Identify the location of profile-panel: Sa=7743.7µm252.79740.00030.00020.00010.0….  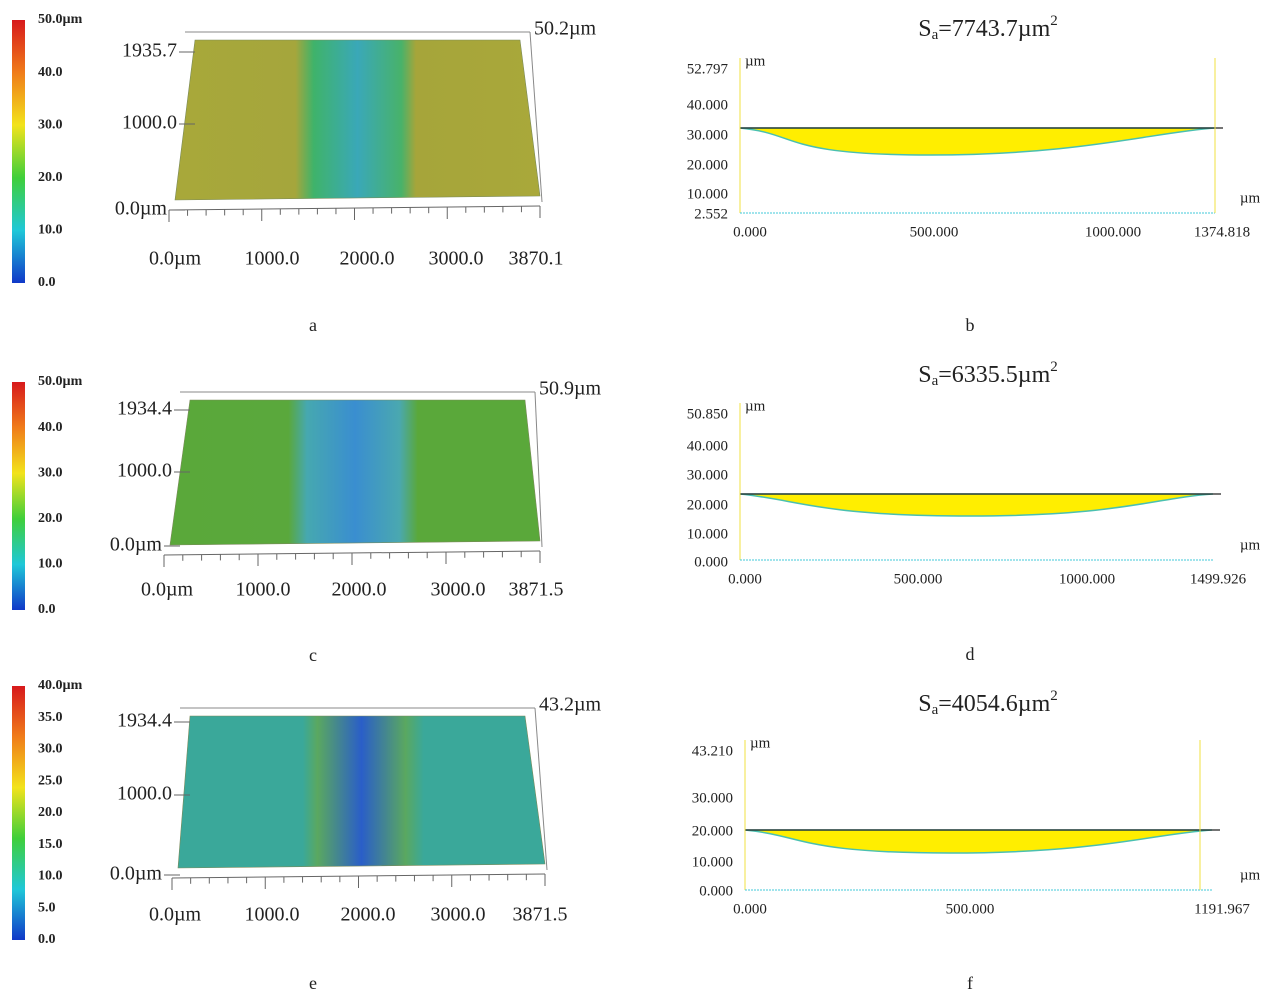
(974, 174).